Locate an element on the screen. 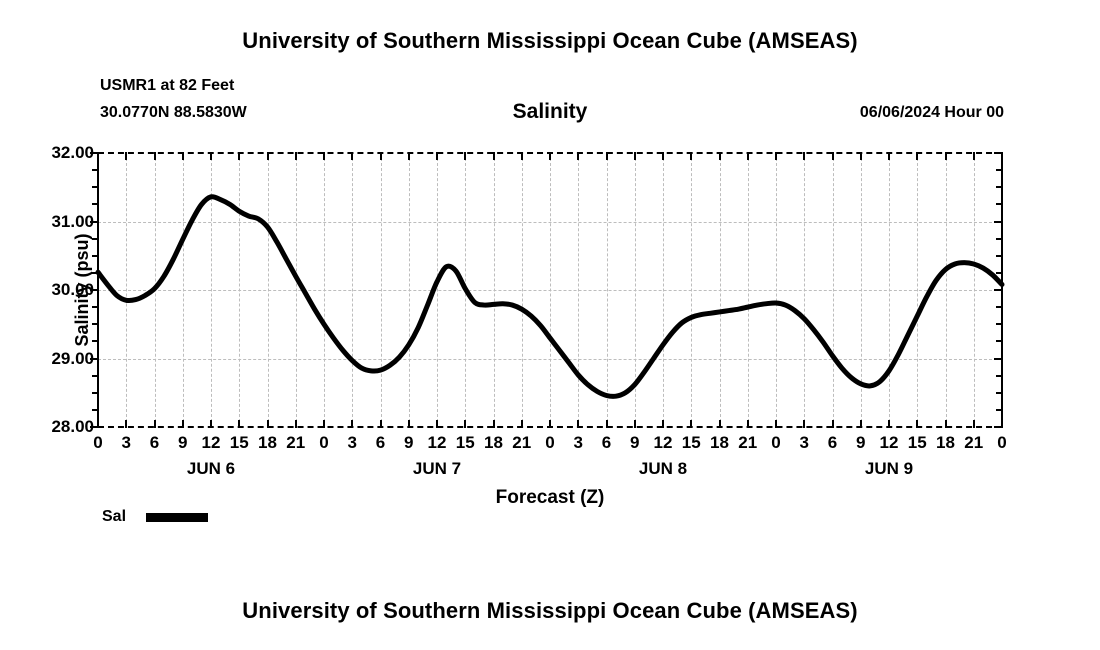 The width and height of the screenshot is (1100, 650). y-axis-right-line is located at coordinates (1002, 290).